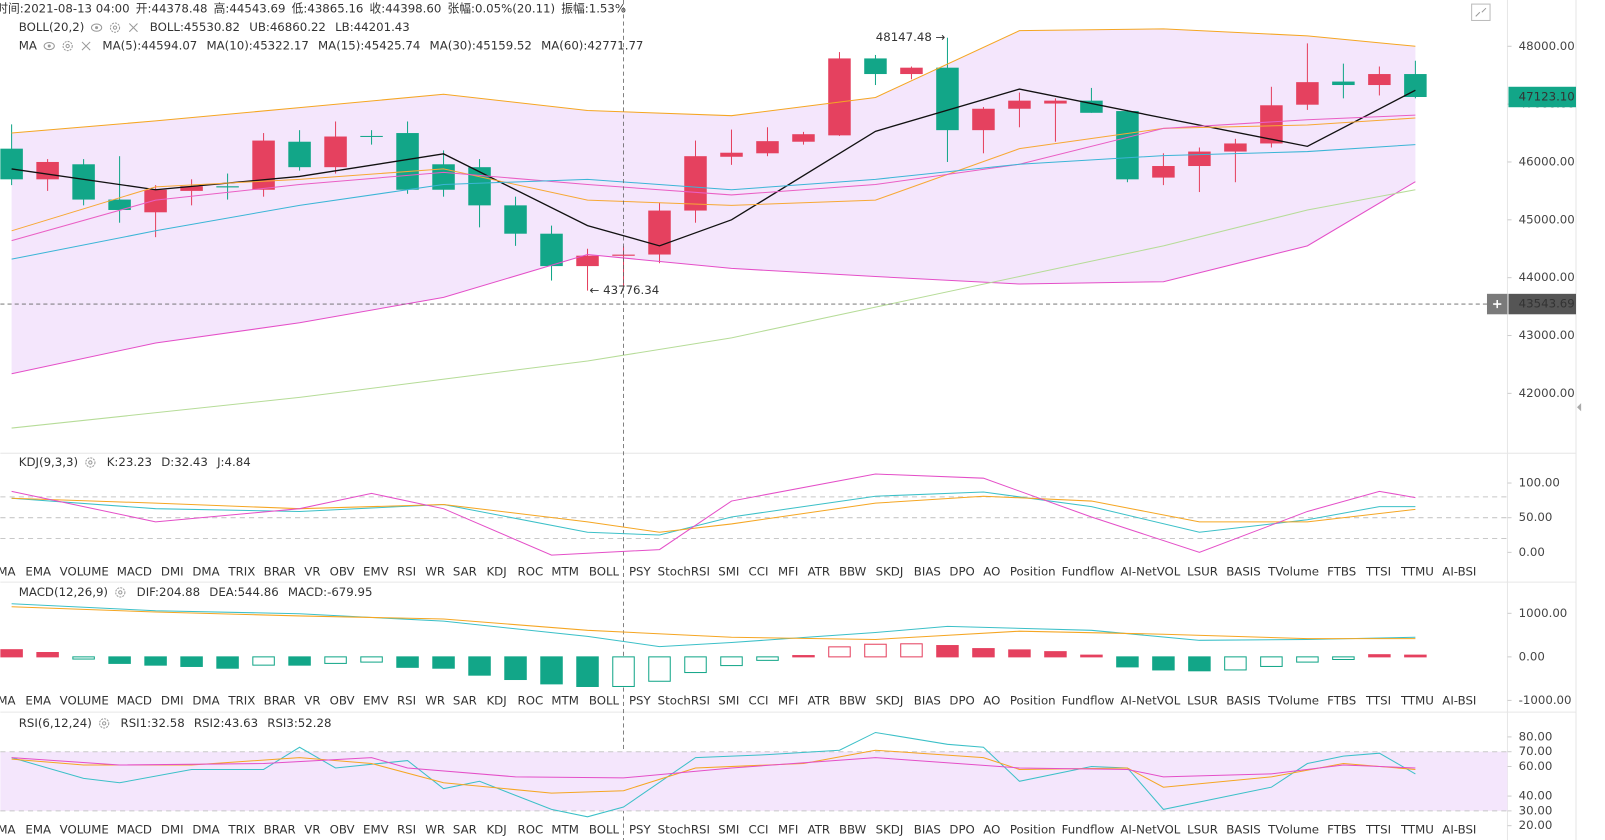 Image resolution: width=1605 pixels, height=840 pixels. What do you see at coordinates (564, 571) in the screenshot?
I see `indicator-tab: MTM` at bounding box center [564, 571].